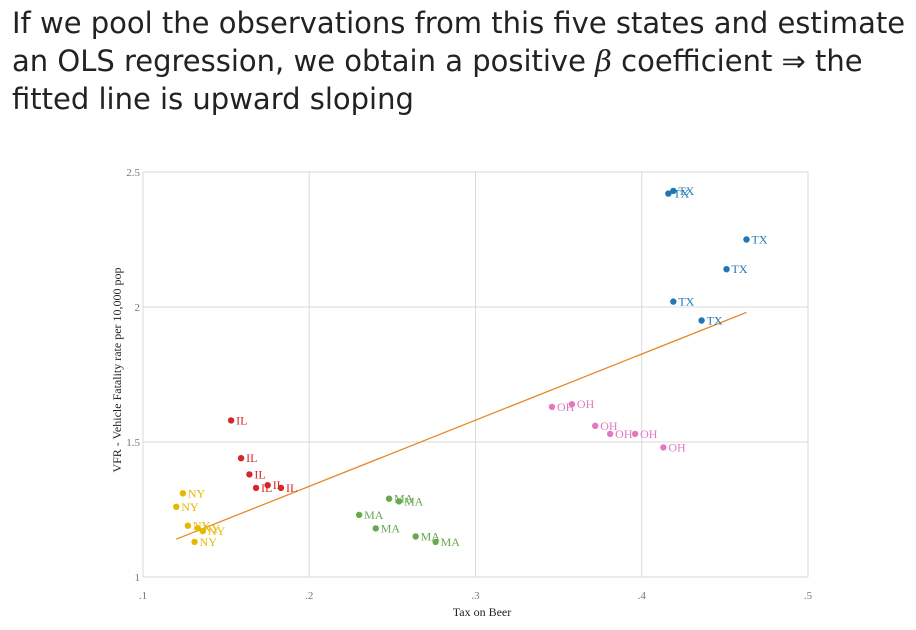 Image resolution: width=916 pixels, height=630 pixels. What do you see at coordinates (475, 596) in the screenshot?
I see `x-tick-label: .3` at bounding box center [475, 596].